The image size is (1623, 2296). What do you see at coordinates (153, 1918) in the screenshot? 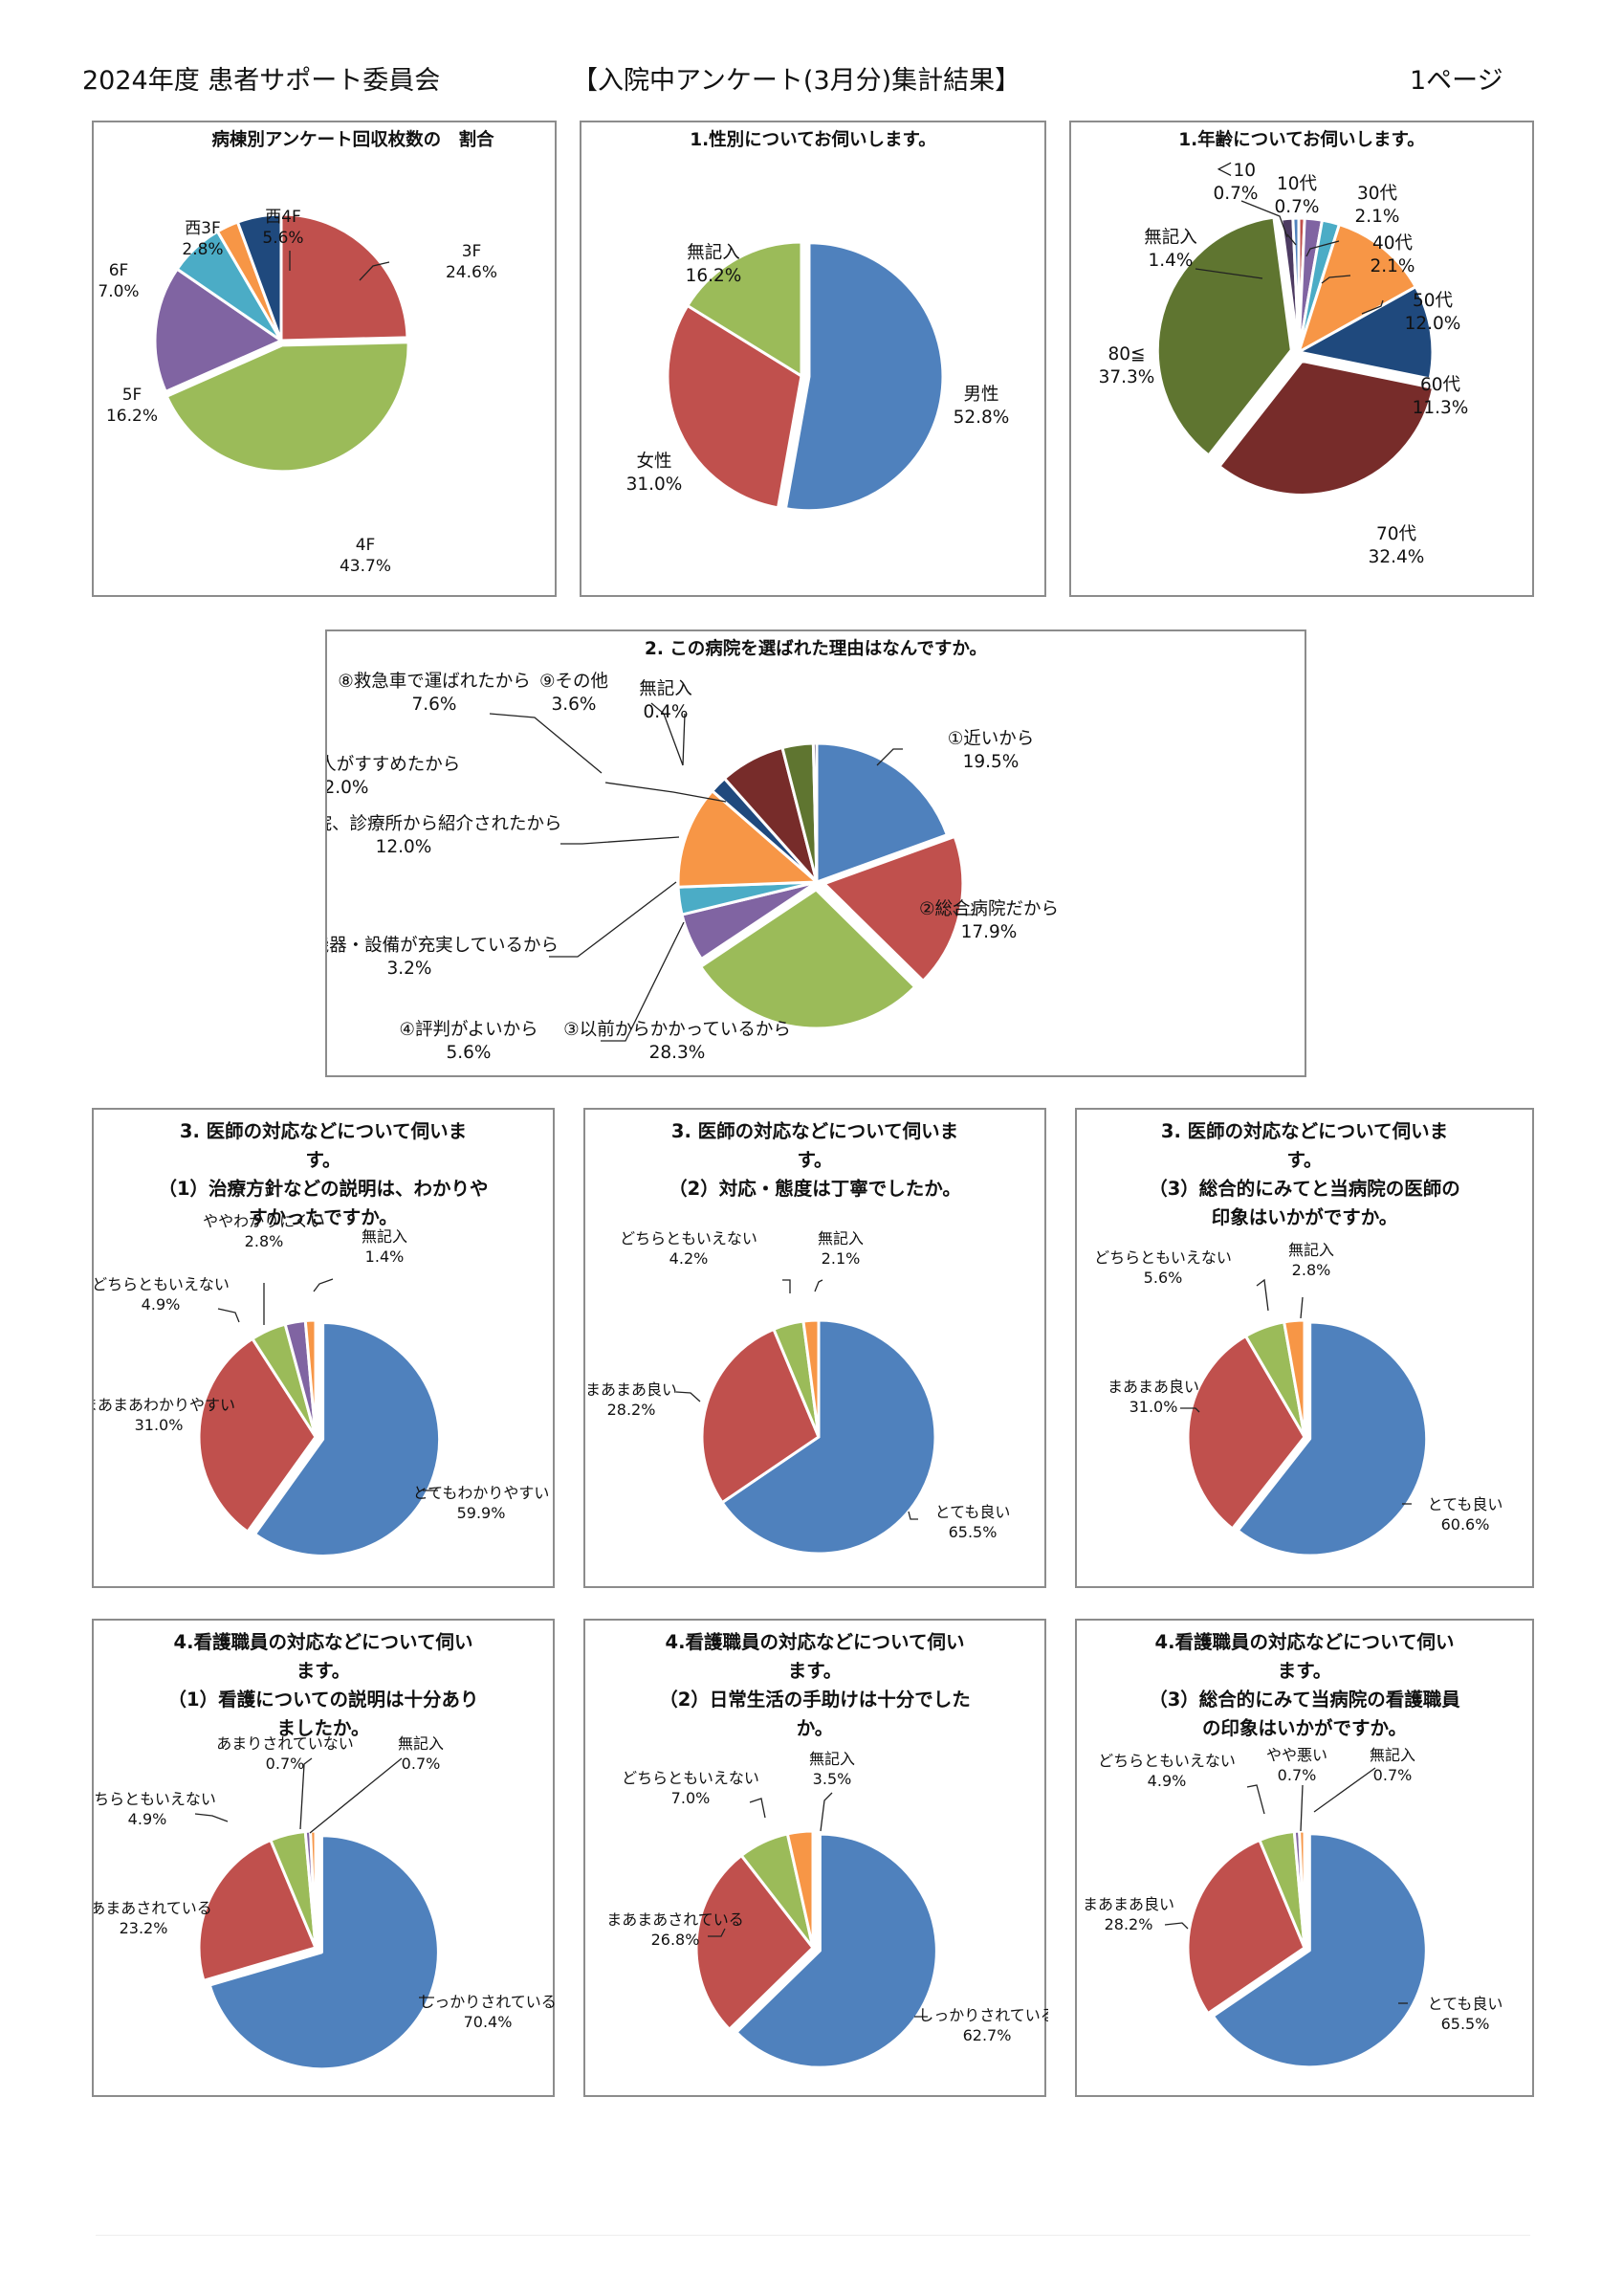
I see `data-label-nurse1-2: まあまあされている23.2%` at bounding box center [153, 1918].